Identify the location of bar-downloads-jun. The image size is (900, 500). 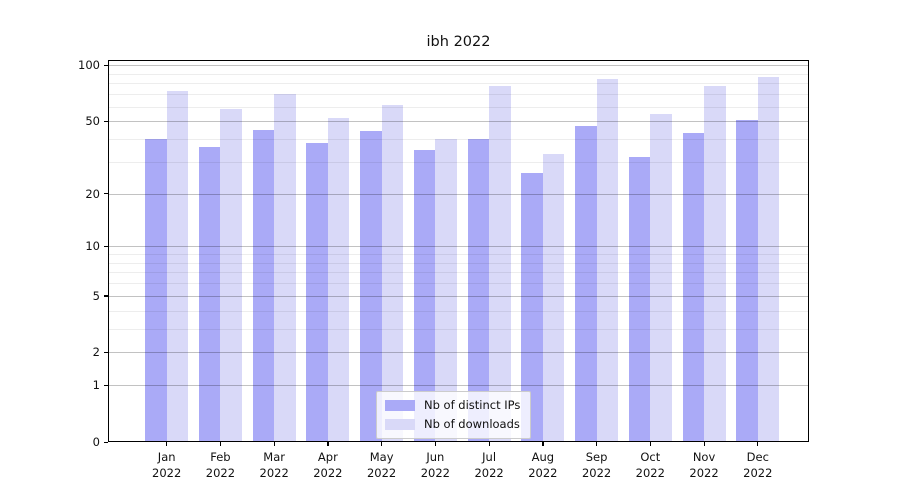
(446, 290).